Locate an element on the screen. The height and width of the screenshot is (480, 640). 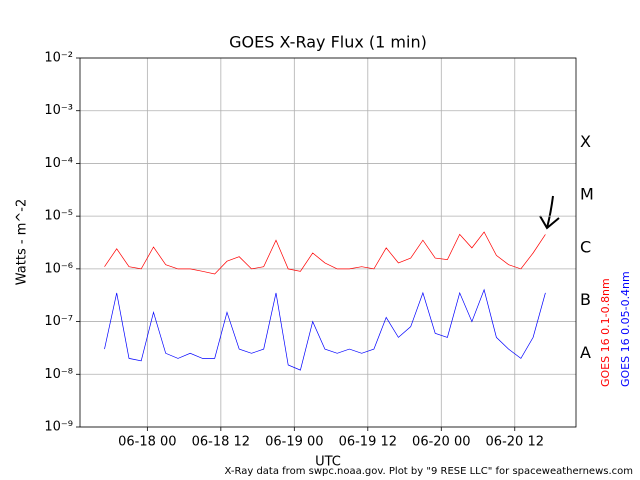
flare-class-label: X is located at coordinates (585, 141).